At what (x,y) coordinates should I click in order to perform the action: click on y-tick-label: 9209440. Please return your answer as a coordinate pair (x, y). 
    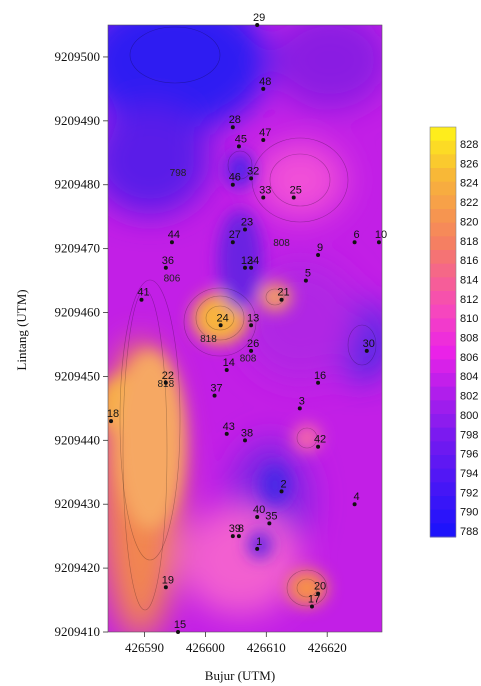
    Looking at the image, I should click on (78, 439).